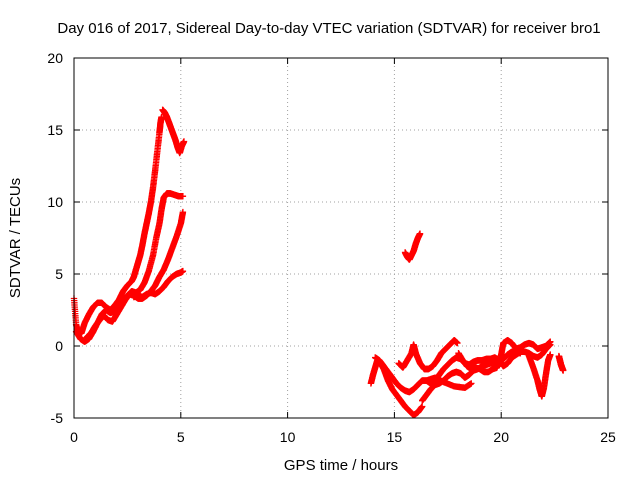  What do you see at coordinates (74, 437) in the screenshot?
I see `x-tick-label: 0` at bounding box center [74, 437].